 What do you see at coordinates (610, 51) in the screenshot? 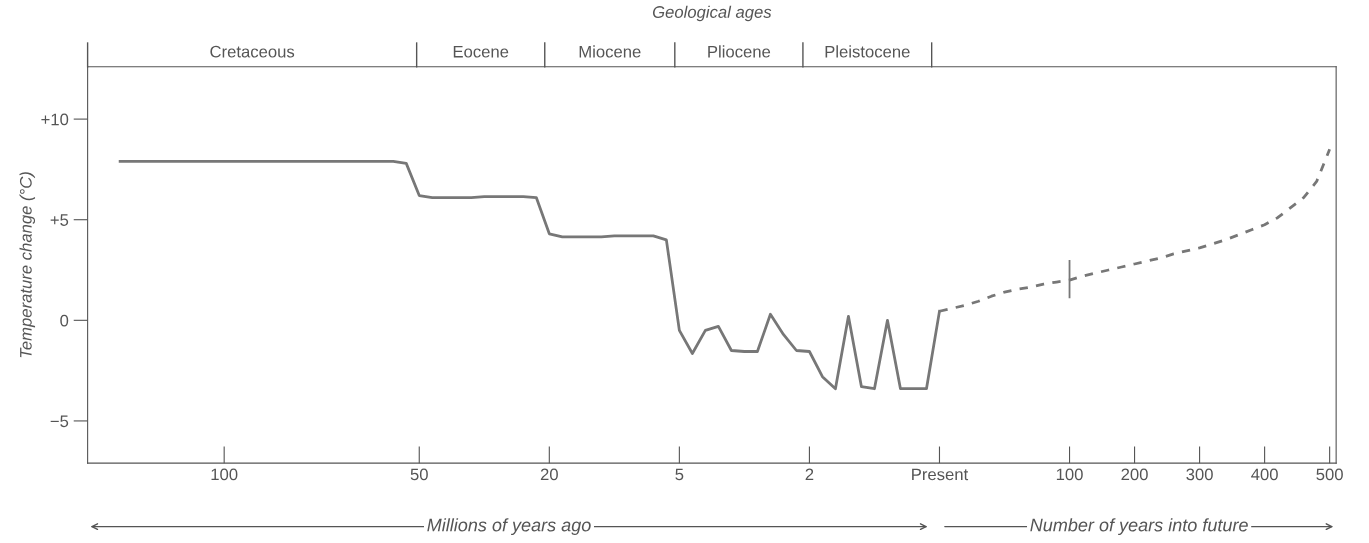
I see `text: Miocene` at bounding box center [610, 51].